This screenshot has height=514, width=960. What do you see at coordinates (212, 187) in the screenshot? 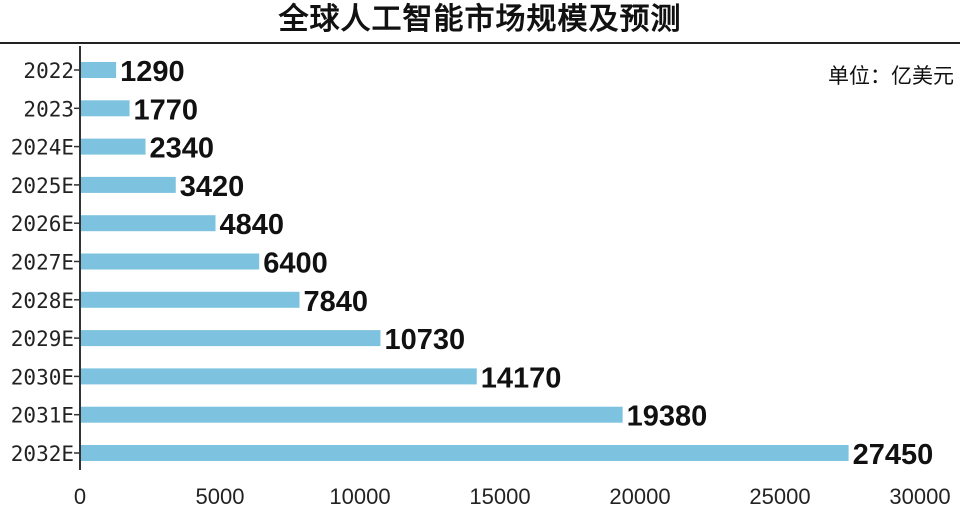
I see `value-label: 3420` at bounding box center [212, 187].